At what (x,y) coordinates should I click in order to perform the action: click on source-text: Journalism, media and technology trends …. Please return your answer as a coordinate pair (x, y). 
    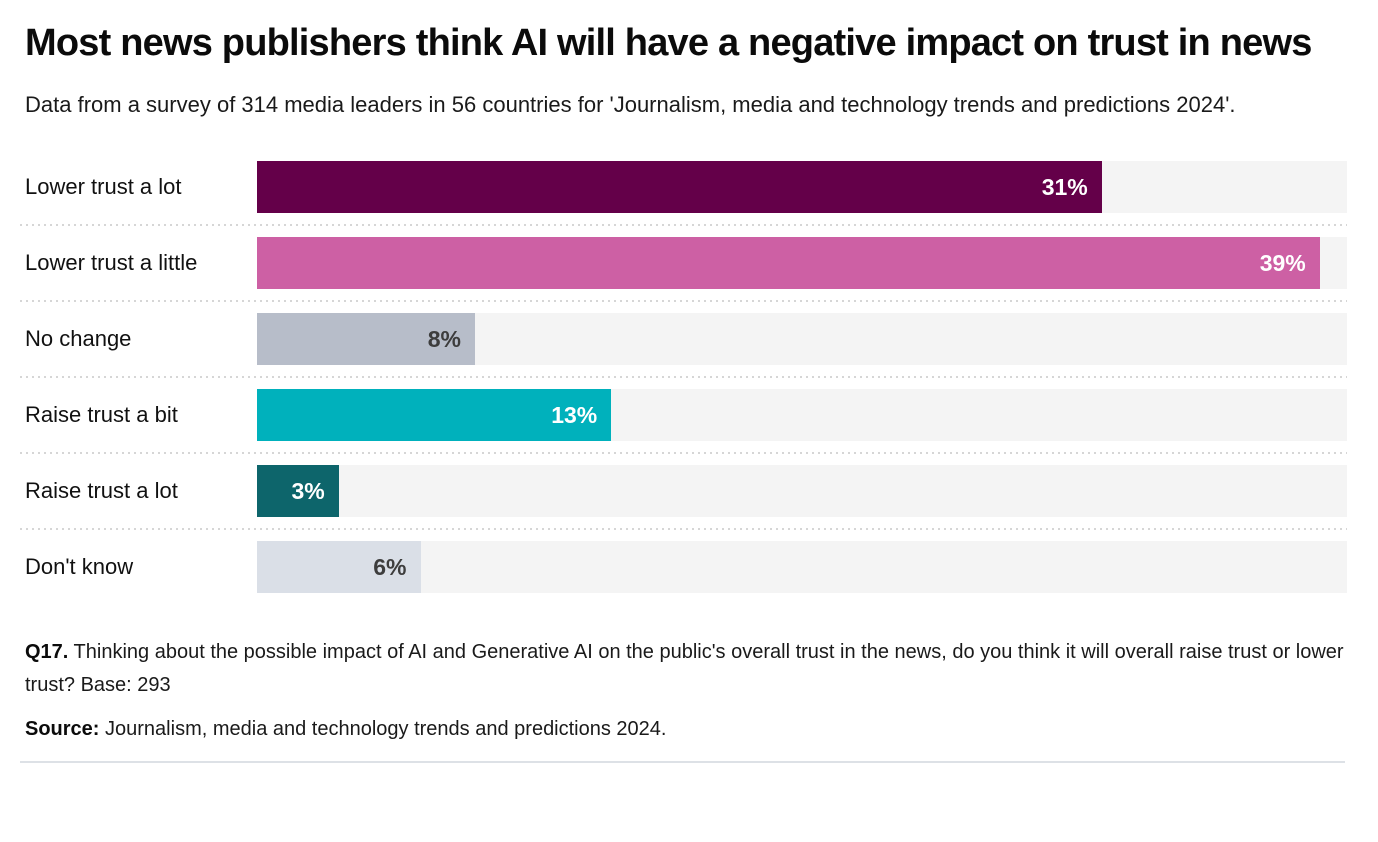
    Looking at the image, I should click on (383, 729).